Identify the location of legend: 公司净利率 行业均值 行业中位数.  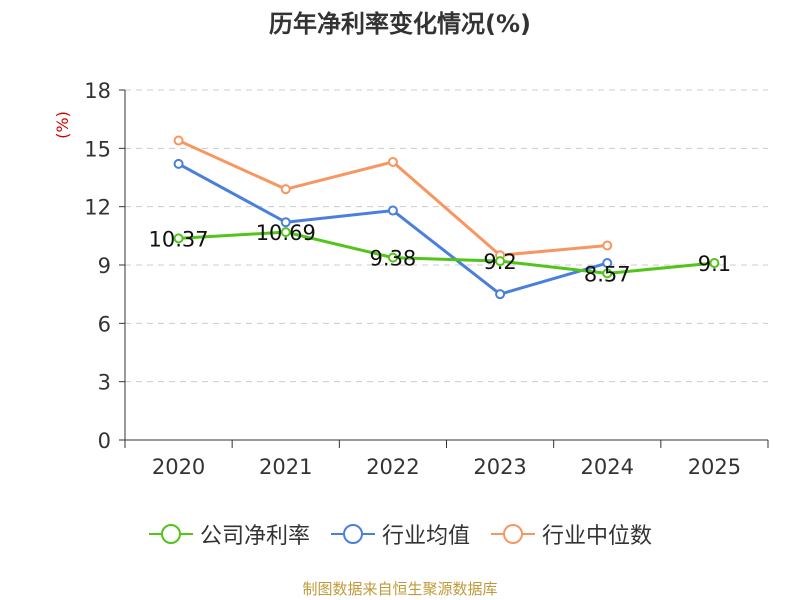
(400, 534).